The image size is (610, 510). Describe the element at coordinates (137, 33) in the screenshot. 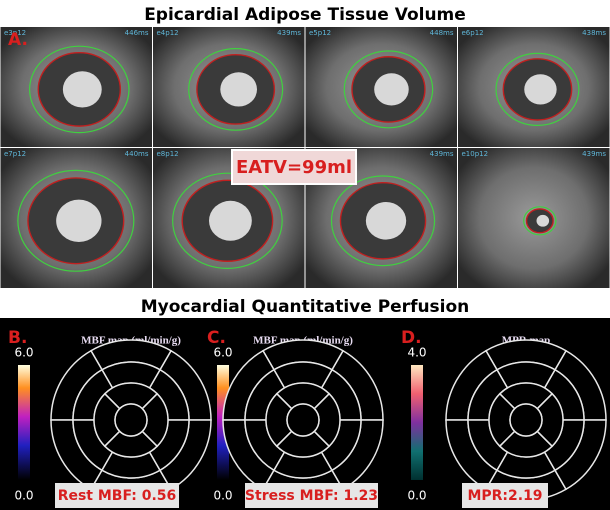

I see `time-label: 446ms` at that location.